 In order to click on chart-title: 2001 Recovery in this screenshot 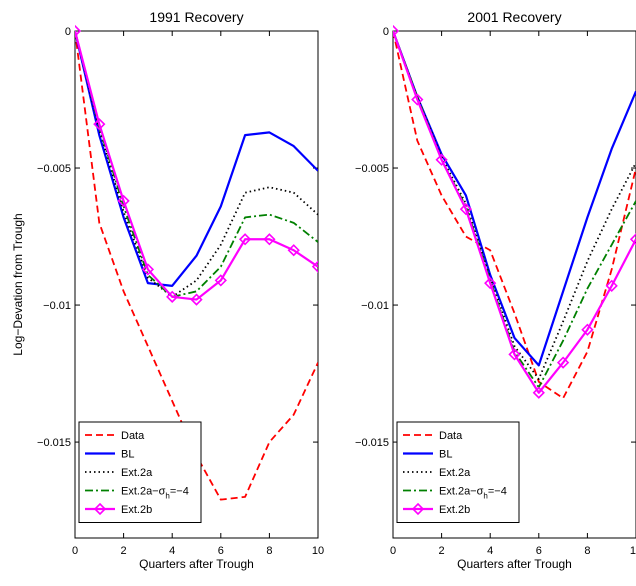, I will do `click(514, 17)`.